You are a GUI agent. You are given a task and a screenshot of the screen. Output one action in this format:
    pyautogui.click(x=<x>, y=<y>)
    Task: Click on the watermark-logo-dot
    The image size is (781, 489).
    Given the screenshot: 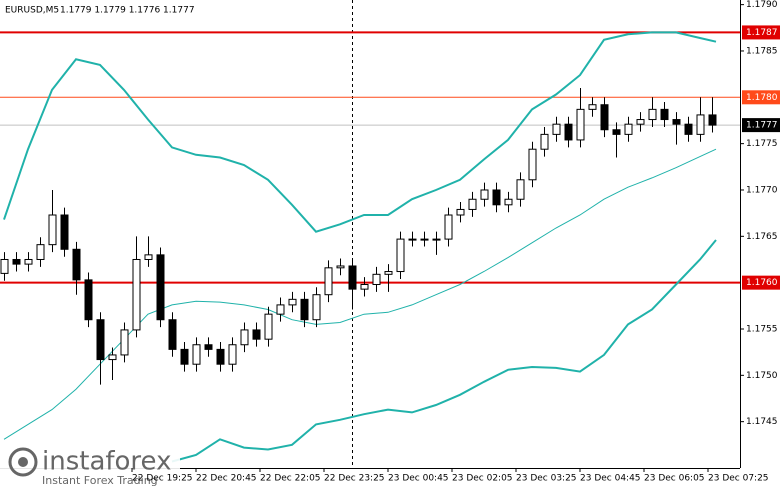 What is the action you would take?
    pyautogui.click(x=23, y=462)
    